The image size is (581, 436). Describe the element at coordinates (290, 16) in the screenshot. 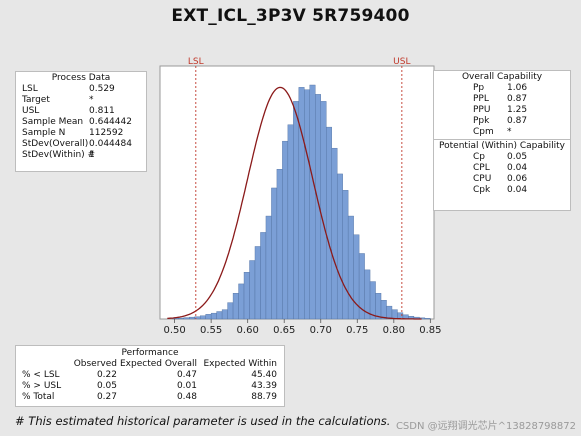

I see `chart-title: EXT_ICL_3P3V 5R759400` at that location.